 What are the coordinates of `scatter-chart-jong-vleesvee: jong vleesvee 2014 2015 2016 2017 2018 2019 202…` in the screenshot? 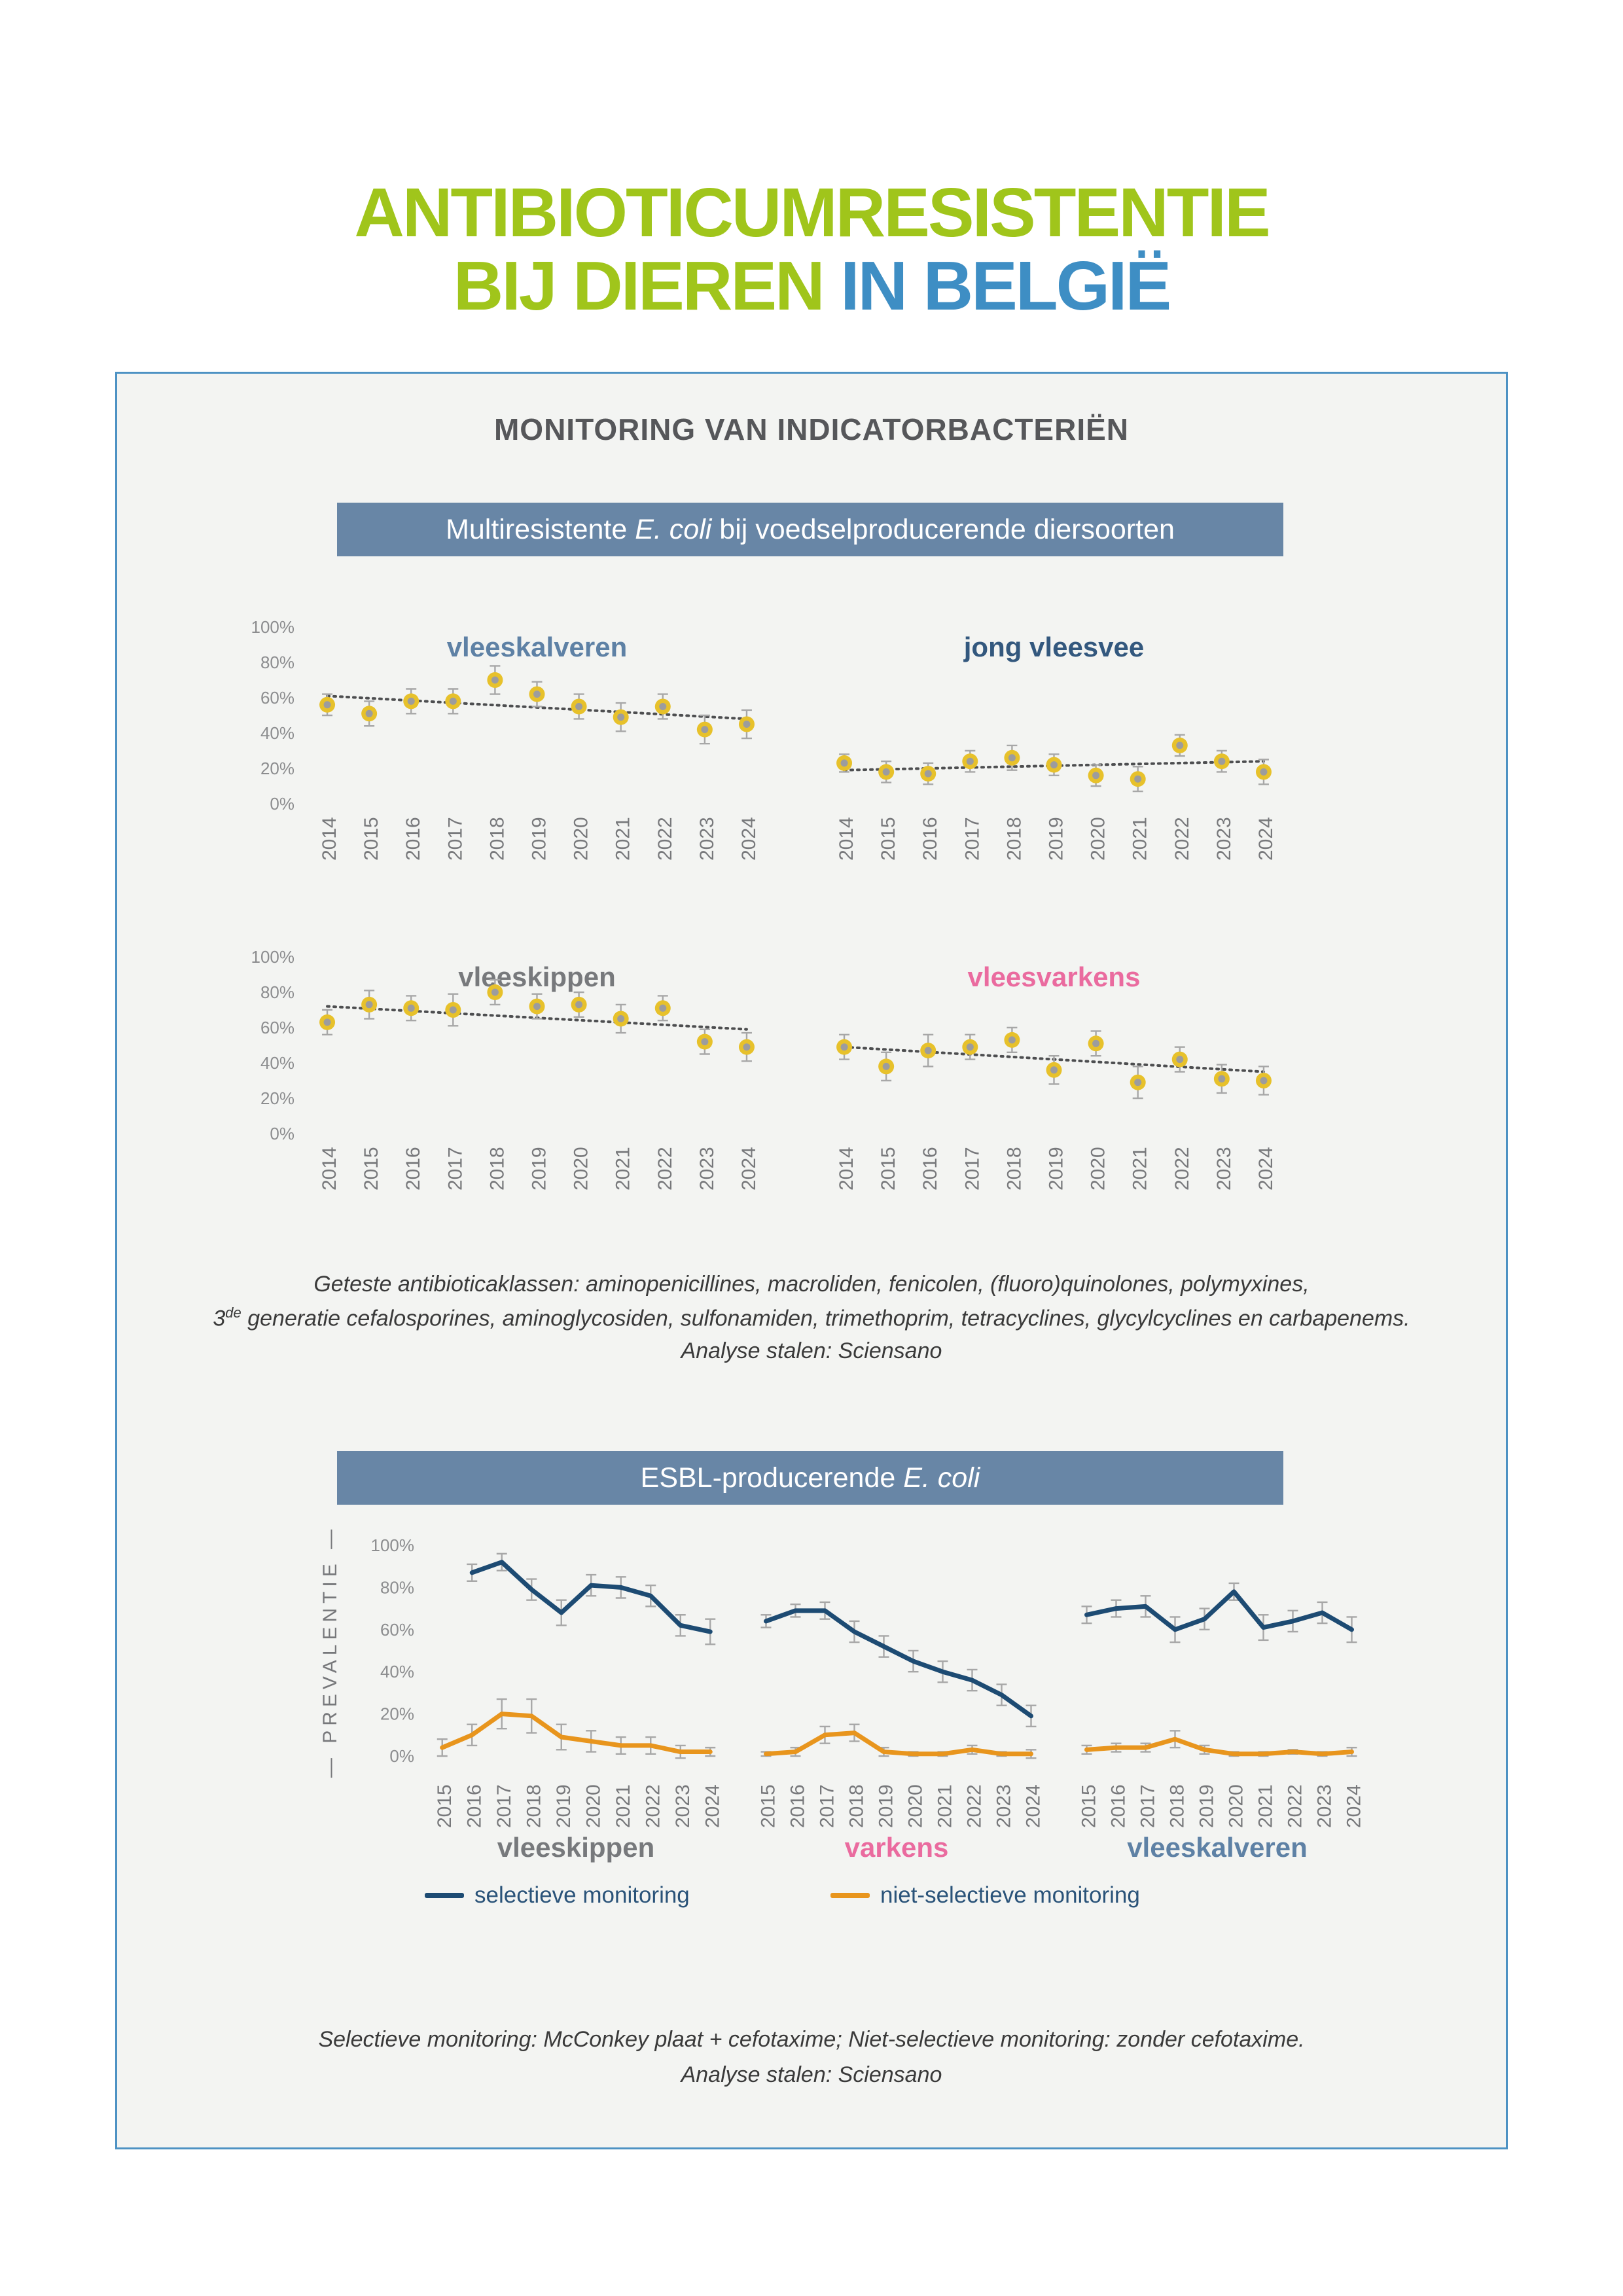 It's located at (1082, 735).